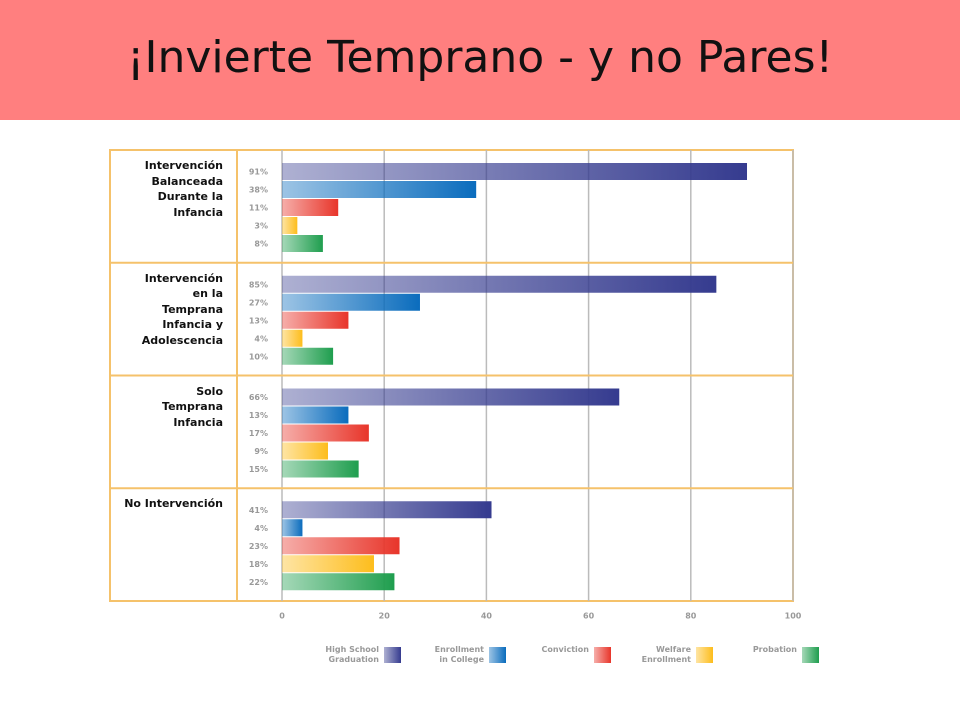  I want to click on value-label: 17%, so click(258, 433).